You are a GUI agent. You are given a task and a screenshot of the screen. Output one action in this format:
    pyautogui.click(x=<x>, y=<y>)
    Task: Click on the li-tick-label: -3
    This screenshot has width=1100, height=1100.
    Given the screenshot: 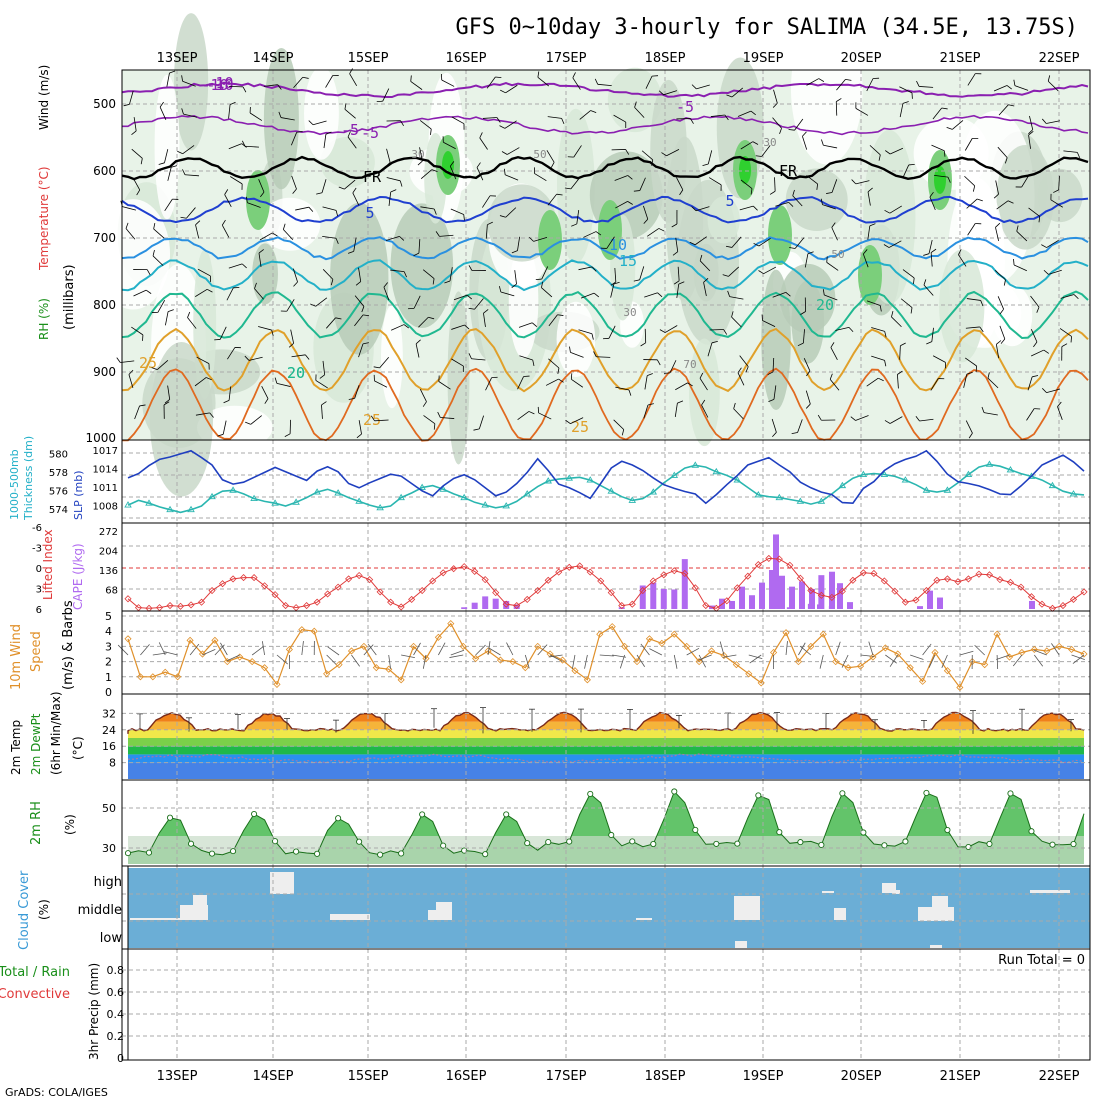 What is the action you would take?
    pyautogui.click(x=37, y=549)
    